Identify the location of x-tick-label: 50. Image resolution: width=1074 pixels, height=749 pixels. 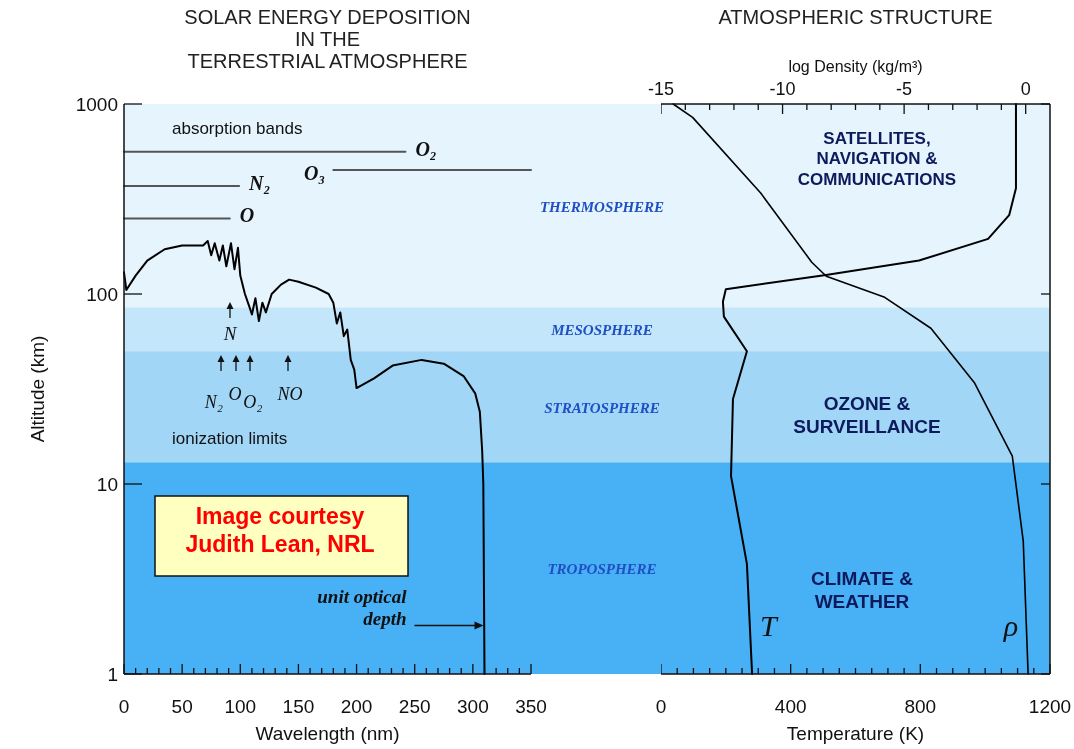
(182, 706).